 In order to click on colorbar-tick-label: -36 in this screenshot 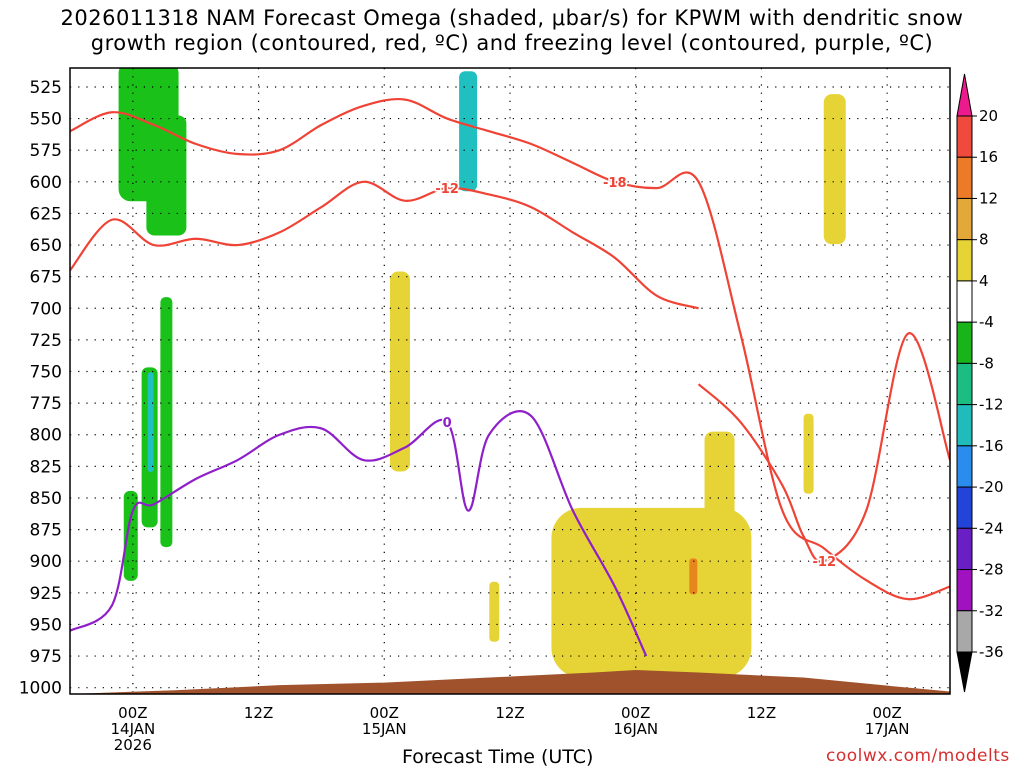, I will do `click(991, 652)`.